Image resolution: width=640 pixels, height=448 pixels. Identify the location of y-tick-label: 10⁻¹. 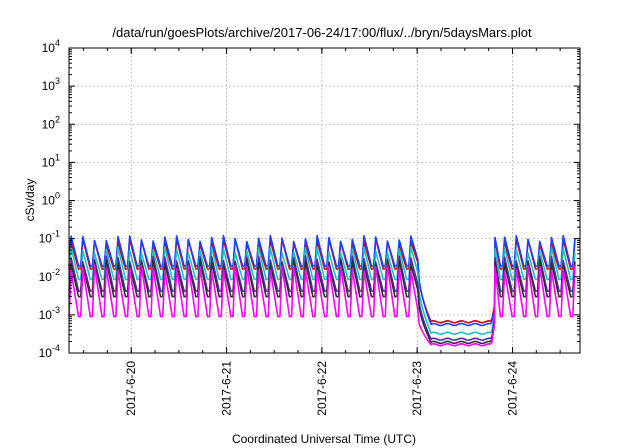
(49, 237).